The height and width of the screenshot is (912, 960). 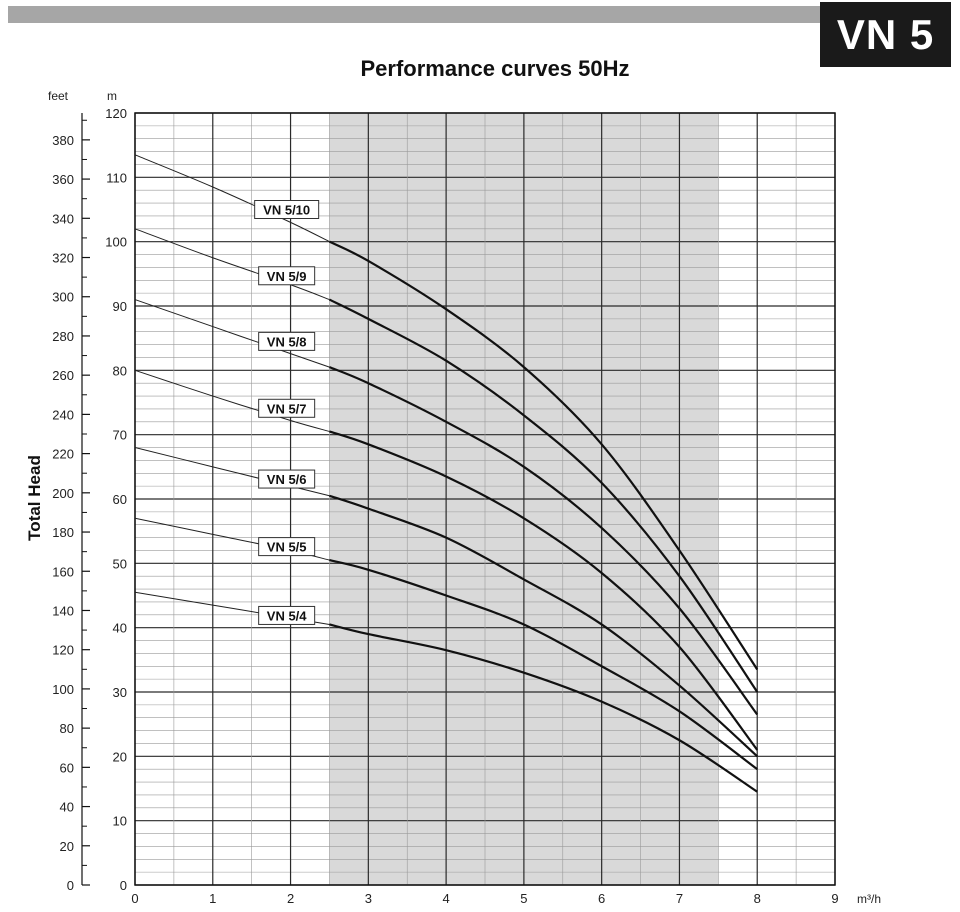 I want to click on curve-label: VN 5/7, so click(x=287, y=408).